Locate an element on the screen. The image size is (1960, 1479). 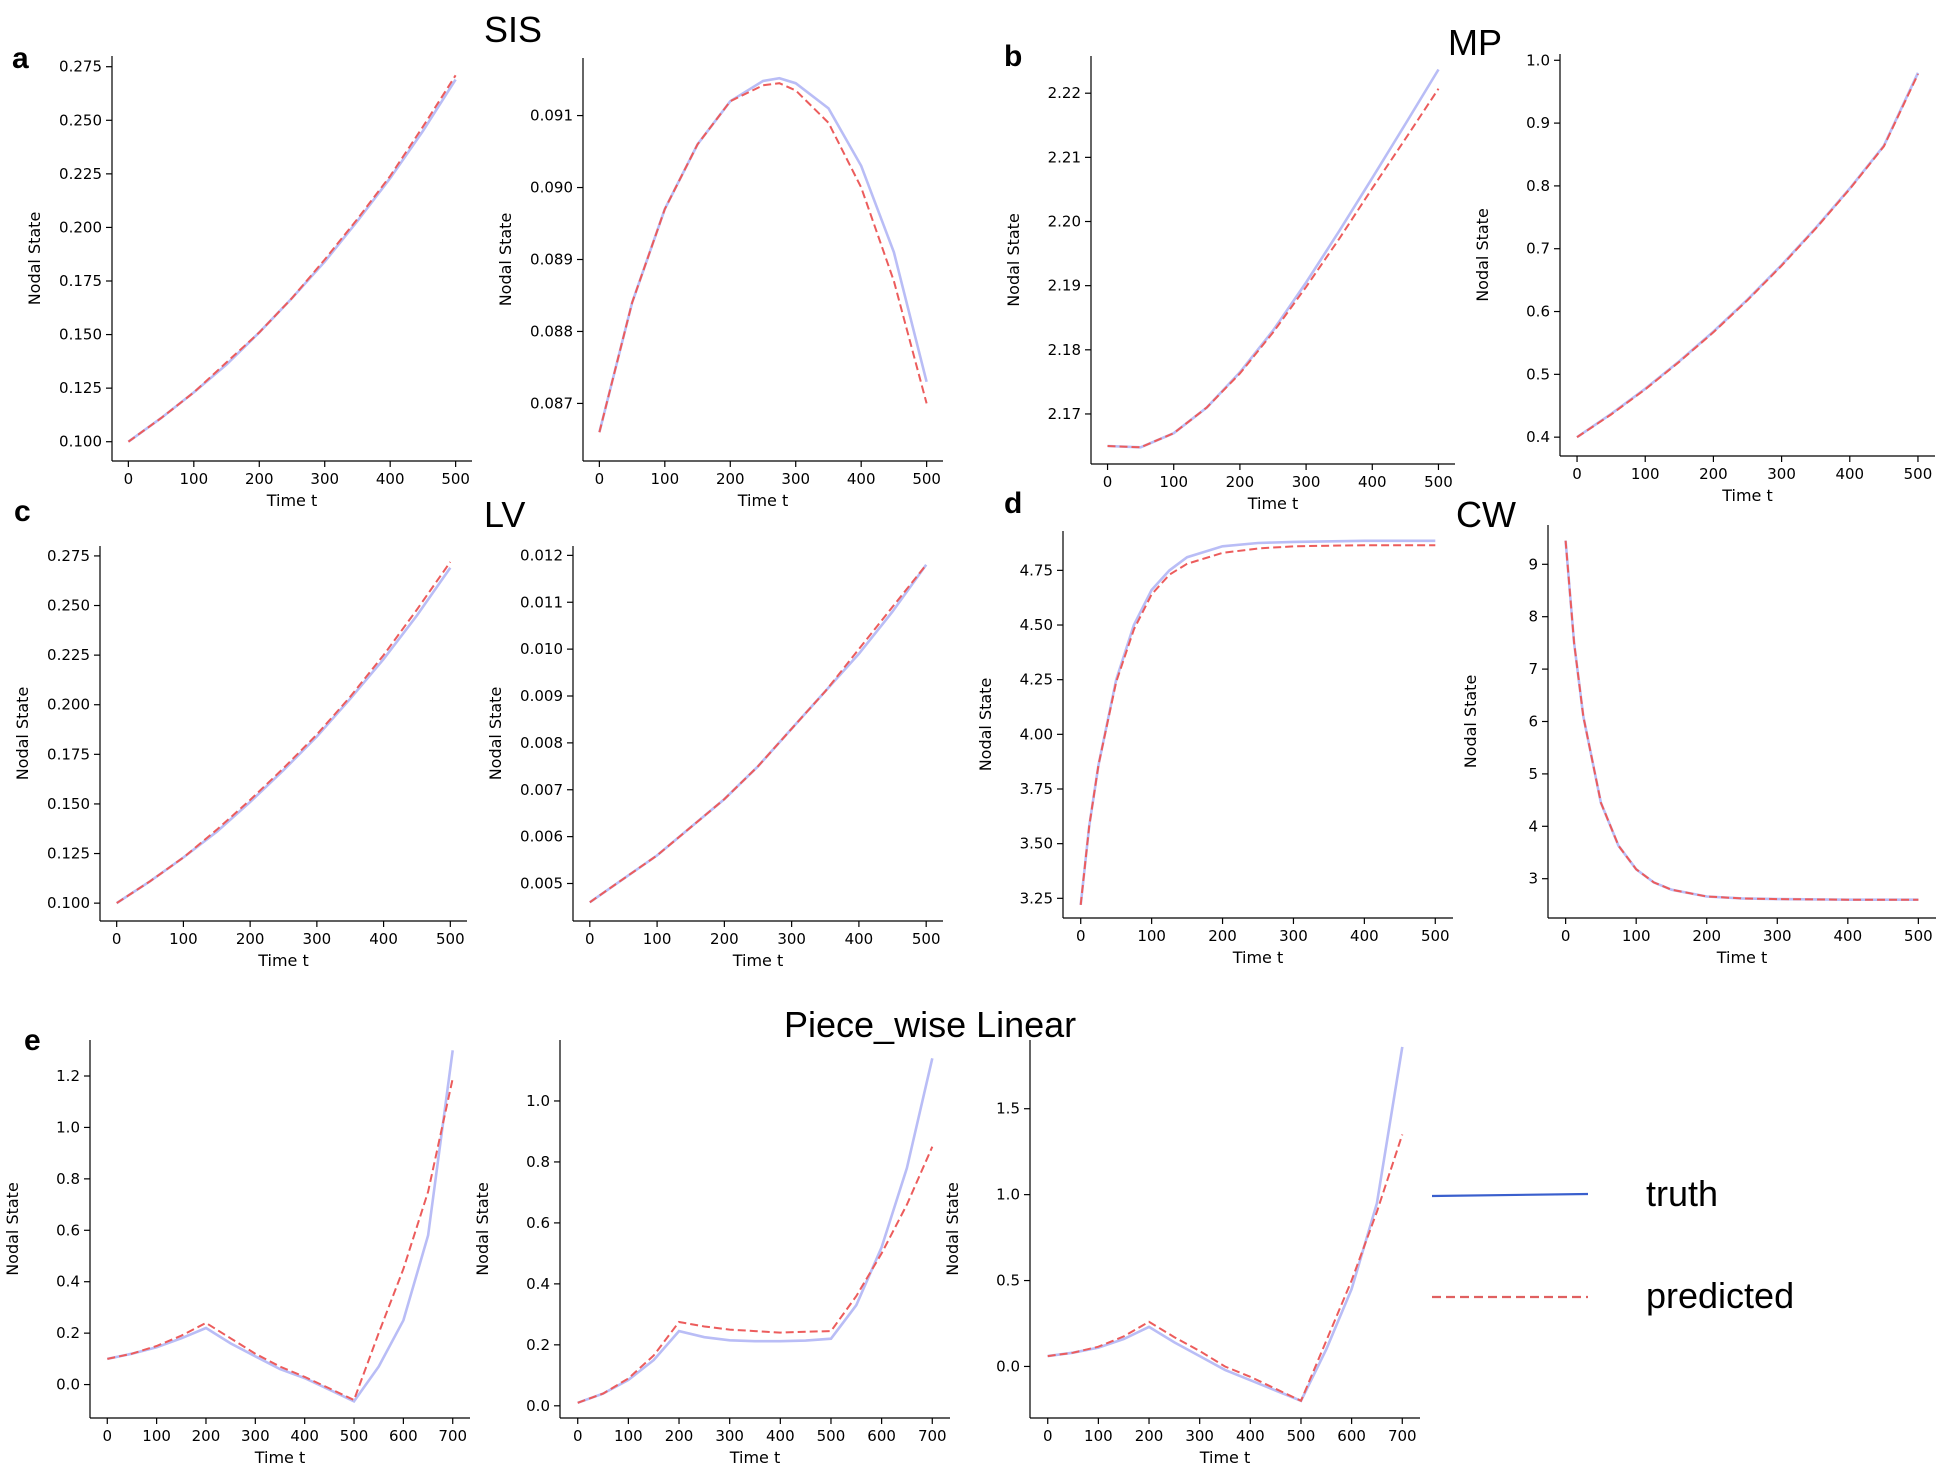
legend-truth-swatch is located at coordinates (1510, 1195).